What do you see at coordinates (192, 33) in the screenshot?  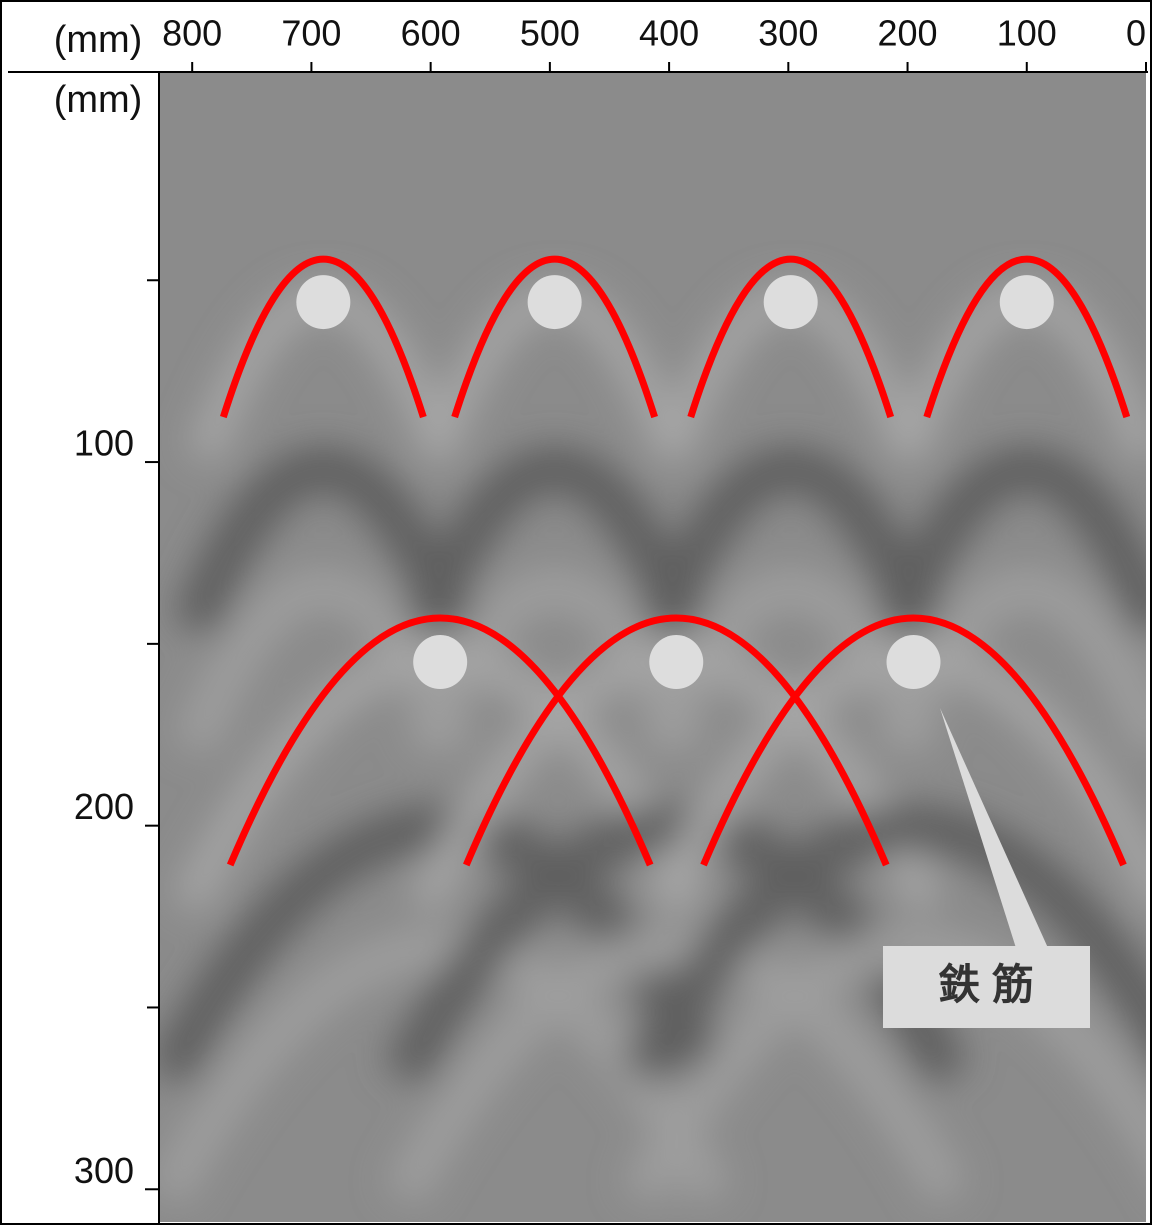 I see `x-tick-label: 800` at bounding box center [192, 33].